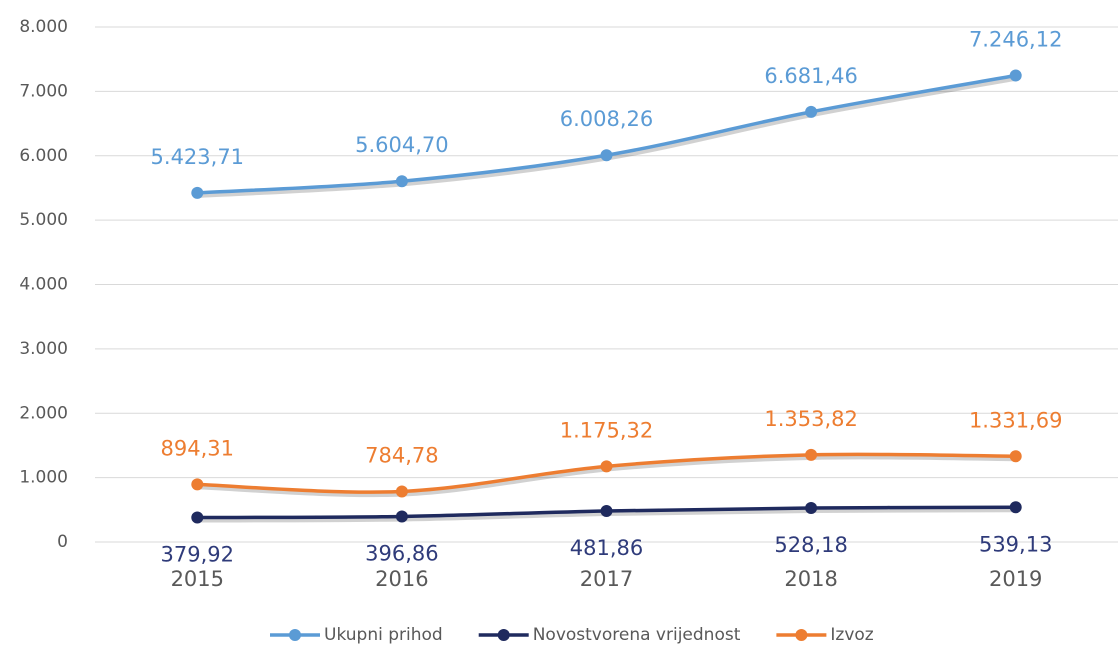  I want to click on legend-label: Novostvorena vrijednost, so click(637, 635).